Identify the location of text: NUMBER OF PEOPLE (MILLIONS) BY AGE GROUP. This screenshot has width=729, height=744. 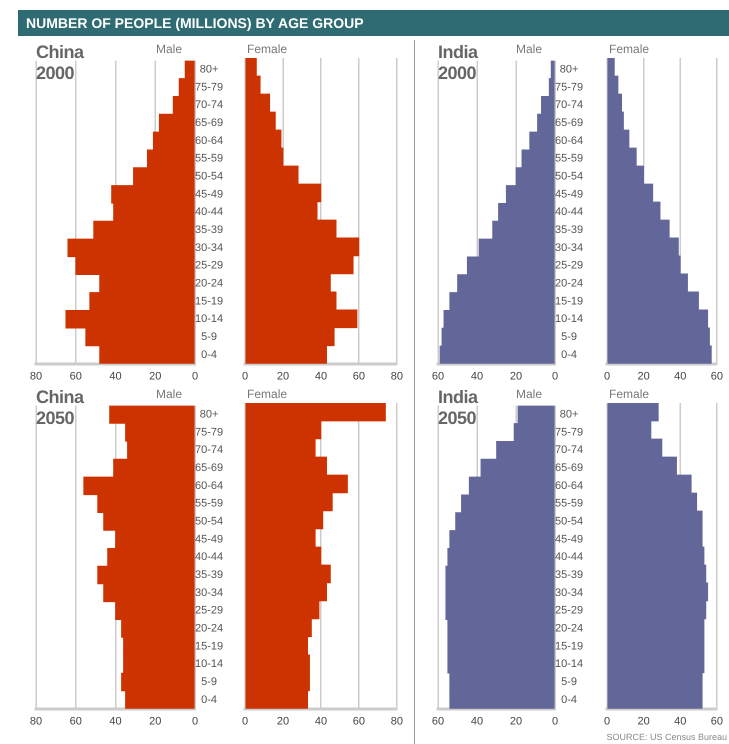
(373, 23).